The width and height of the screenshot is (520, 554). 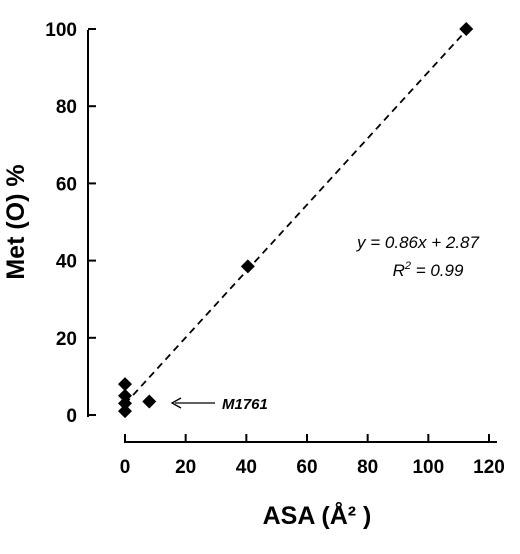 I want to click on y-tick-label: 100, so click(x=61, y=30).